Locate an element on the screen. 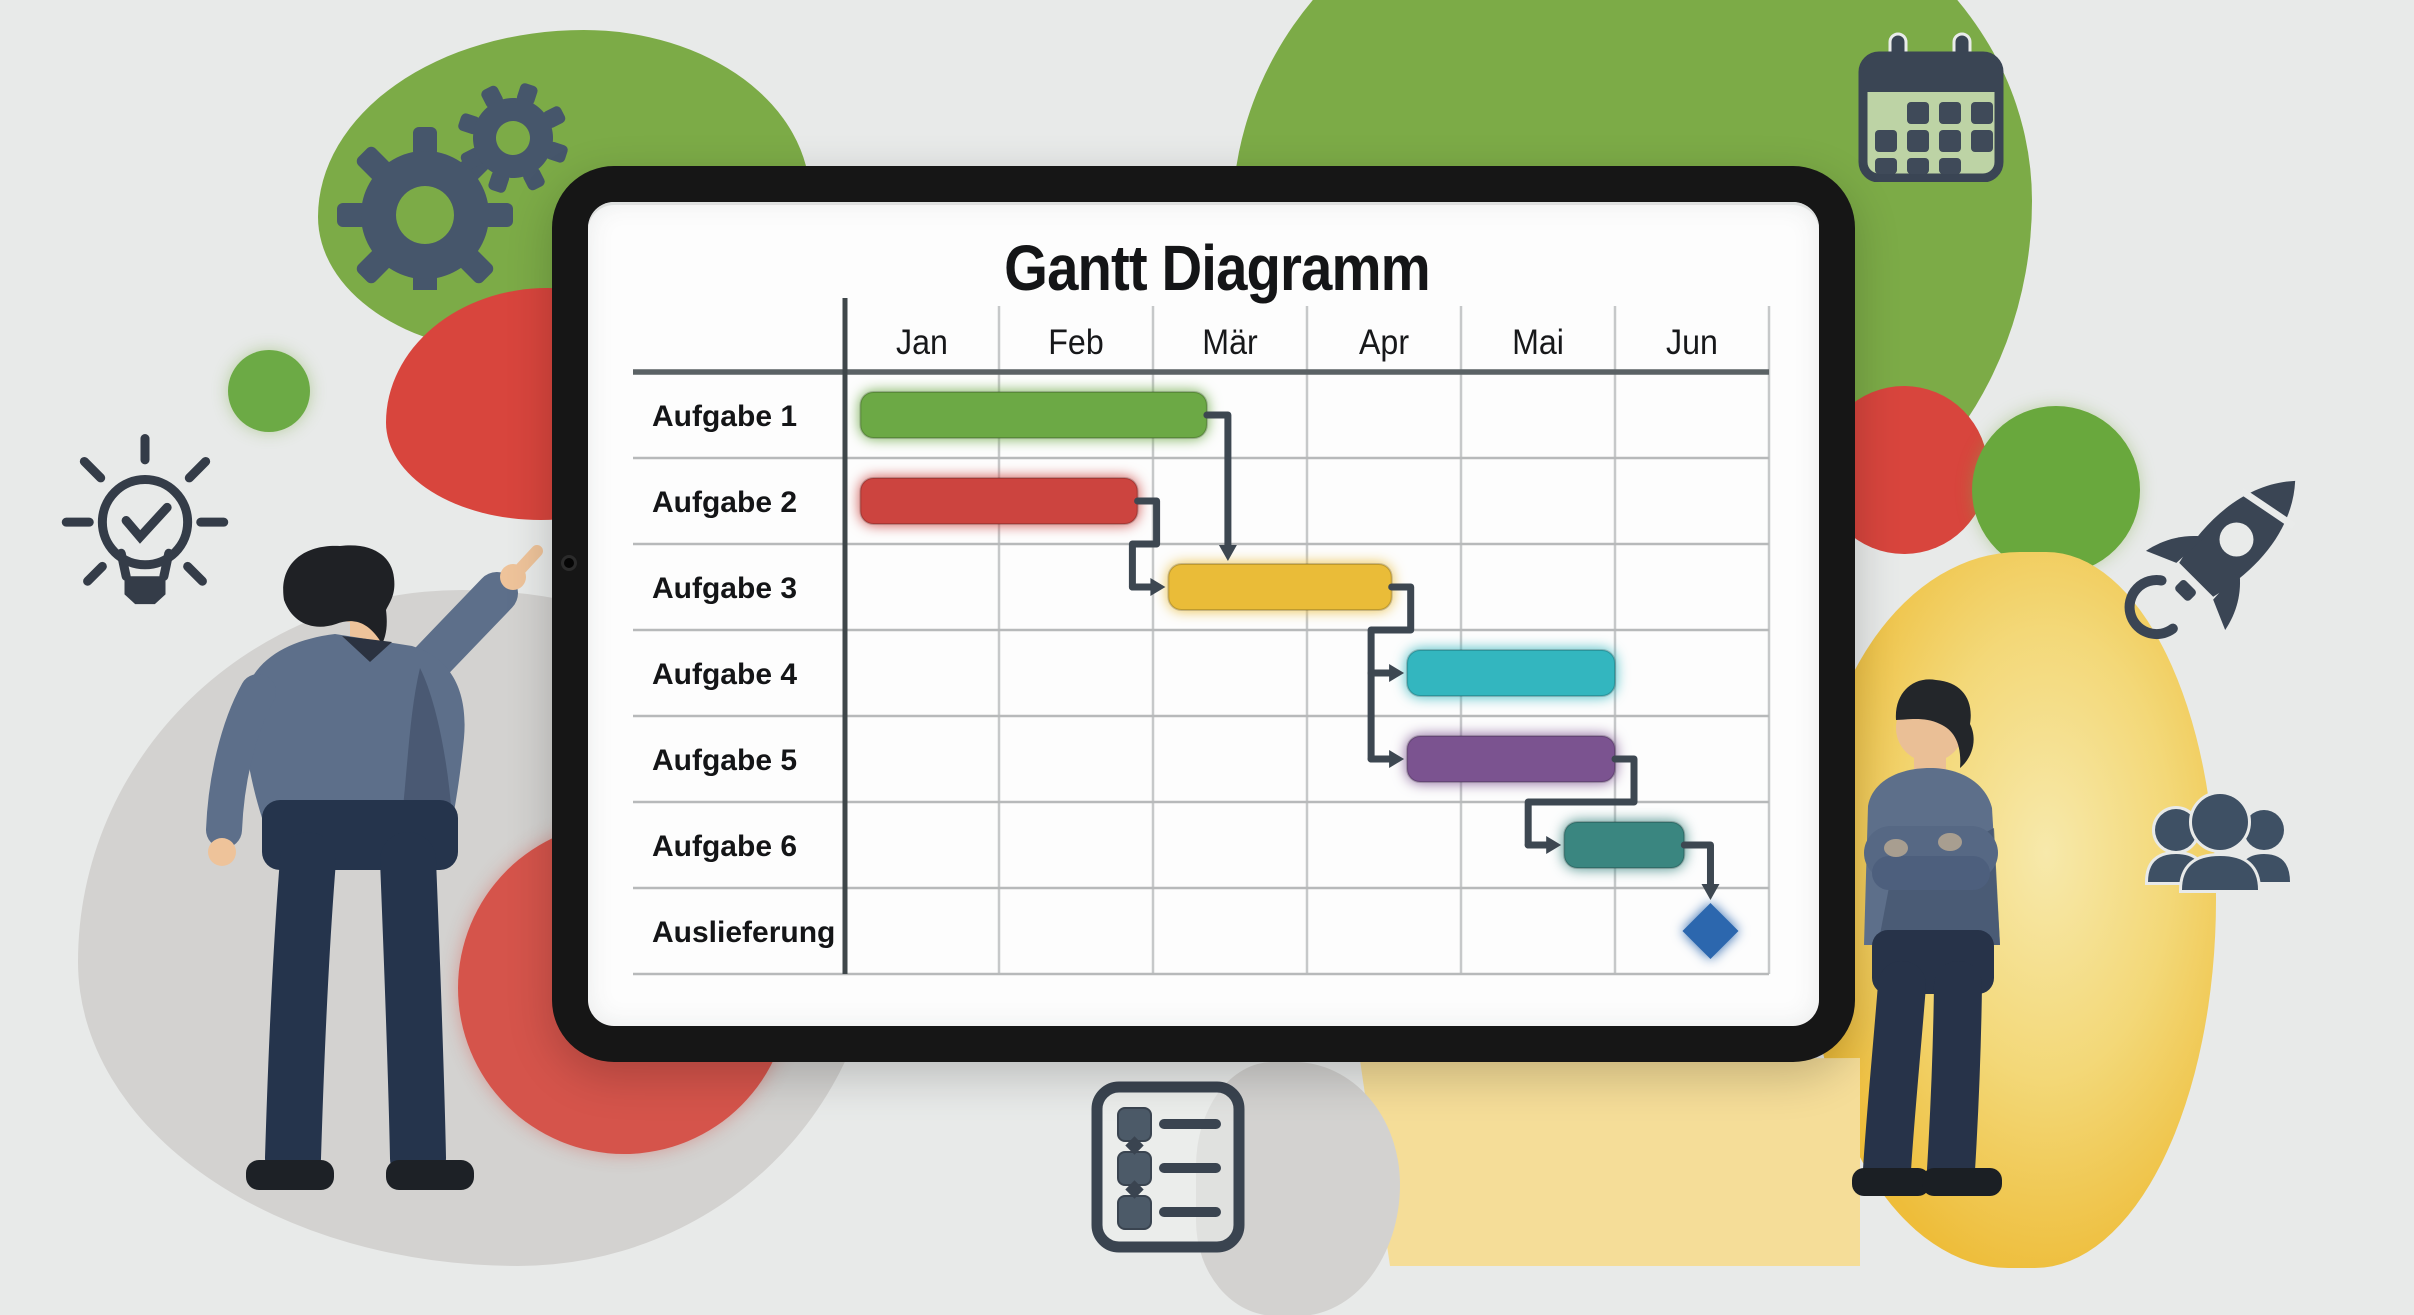 This screenshot has height=1315, width=2414. milestone-diamond is located at coordinates (1710, 931).